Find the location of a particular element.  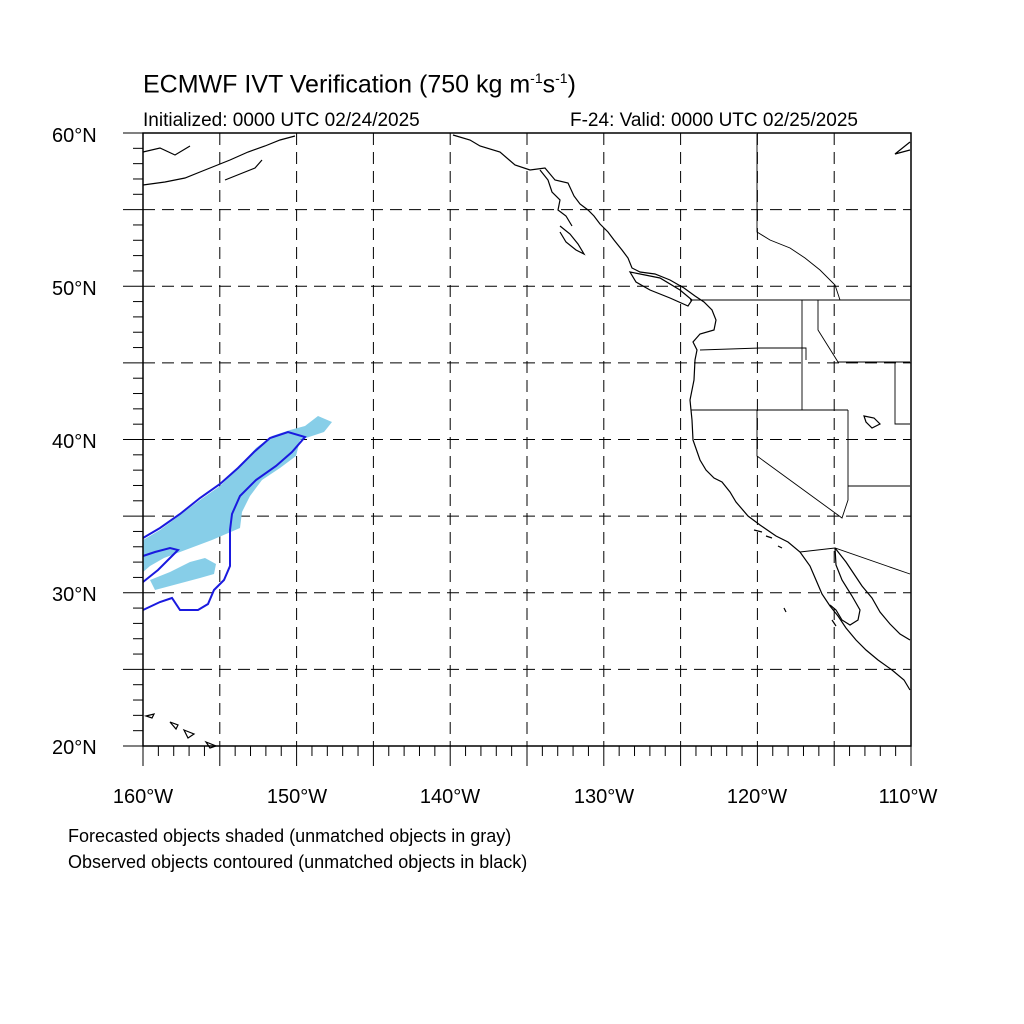

lat-label-30: 30°N is located at coordinates (74, 595).